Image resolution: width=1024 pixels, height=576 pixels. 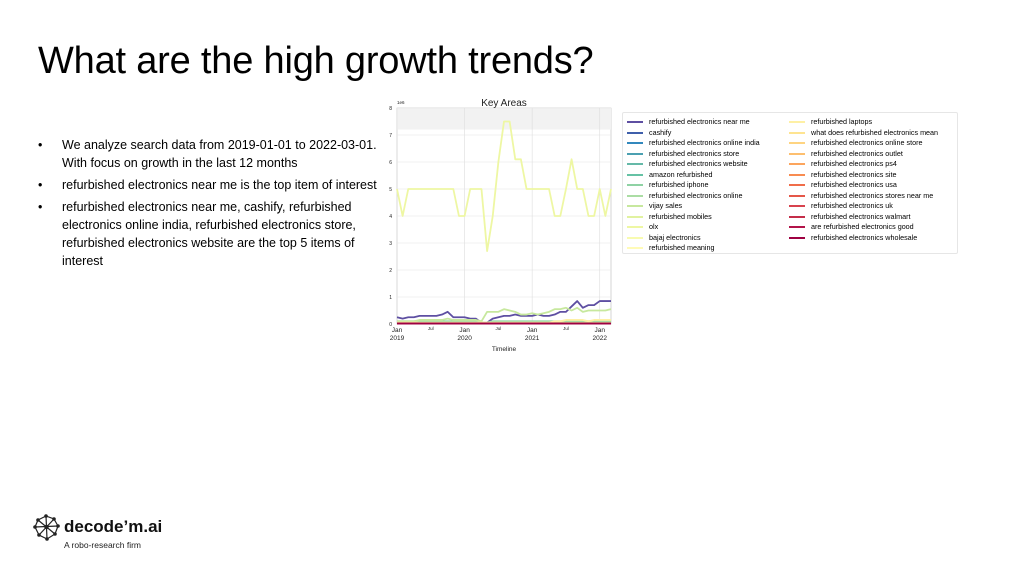 I want to click on x-tick-year-label: 2019, so click(x=397, y=338).